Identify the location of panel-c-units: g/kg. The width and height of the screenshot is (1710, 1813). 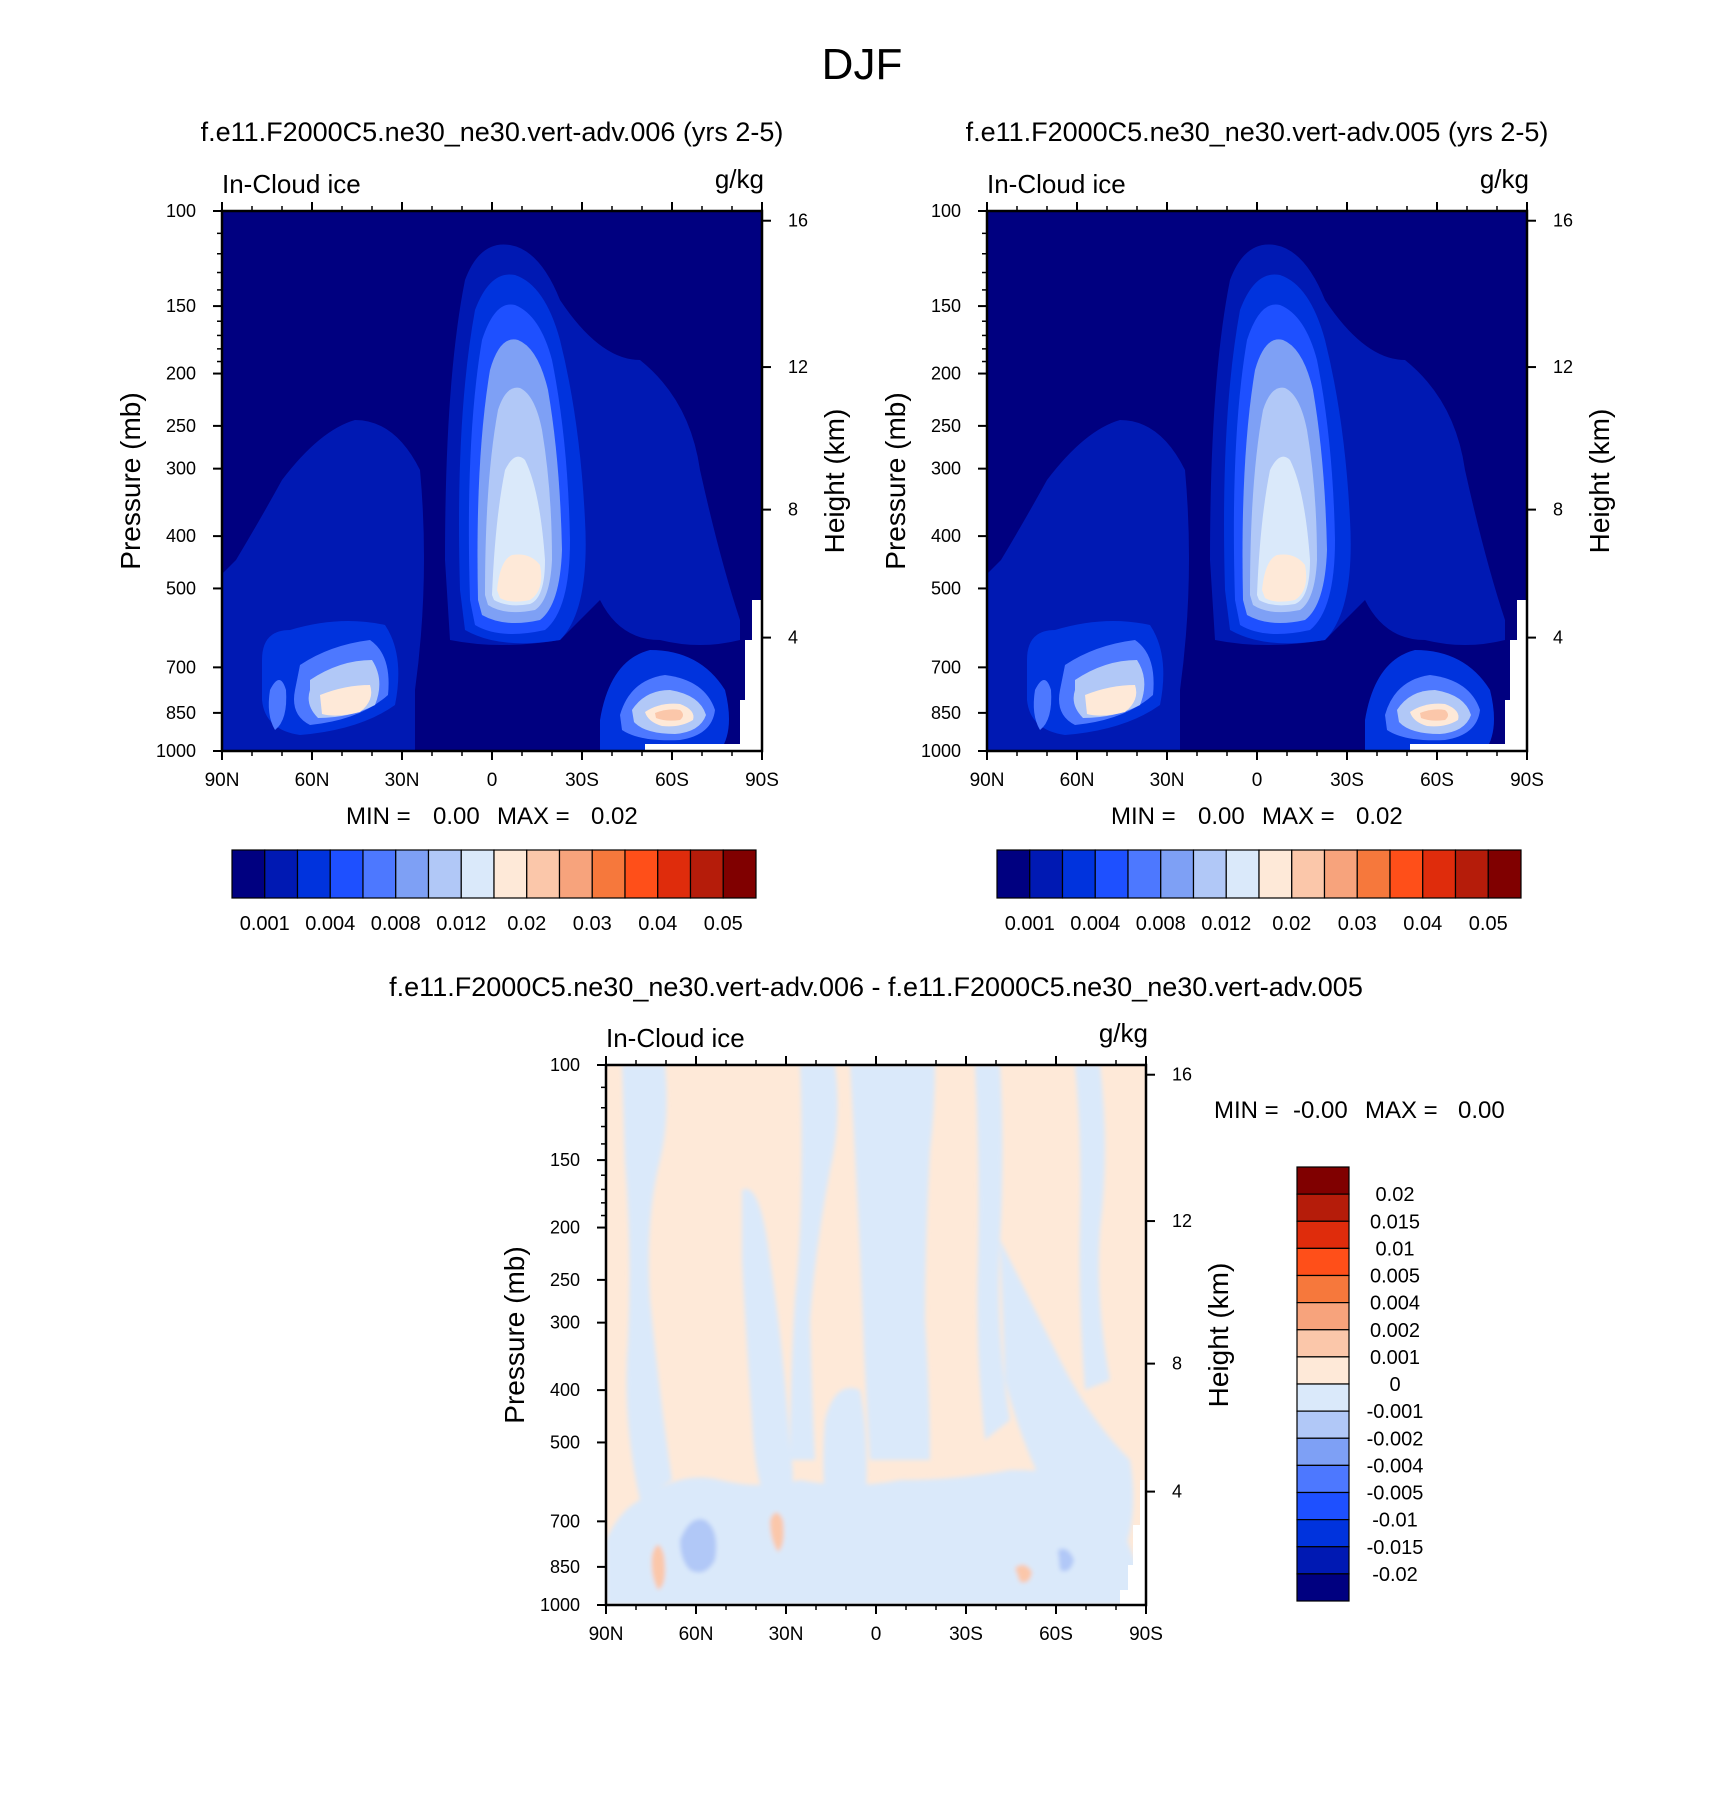
(1123, 1033).